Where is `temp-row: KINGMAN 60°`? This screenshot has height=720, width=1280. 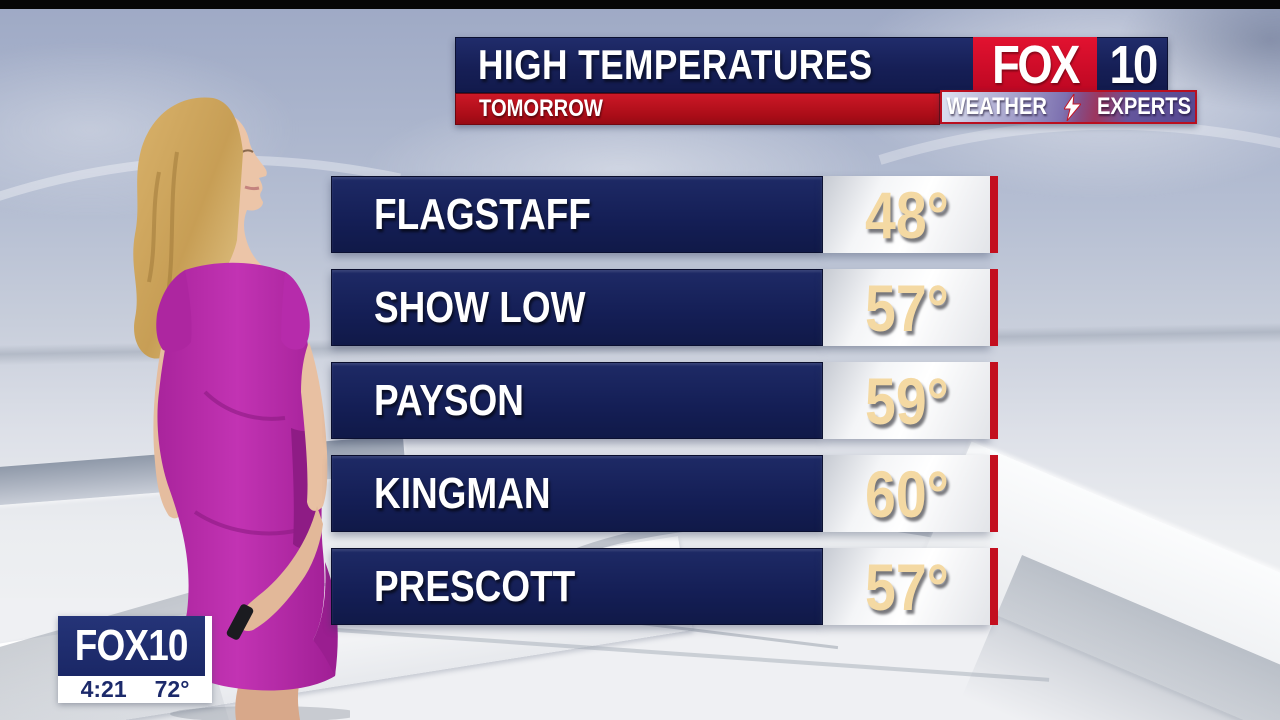 temp-row: KINGMAN 60° is located at coordinates (664, 493).